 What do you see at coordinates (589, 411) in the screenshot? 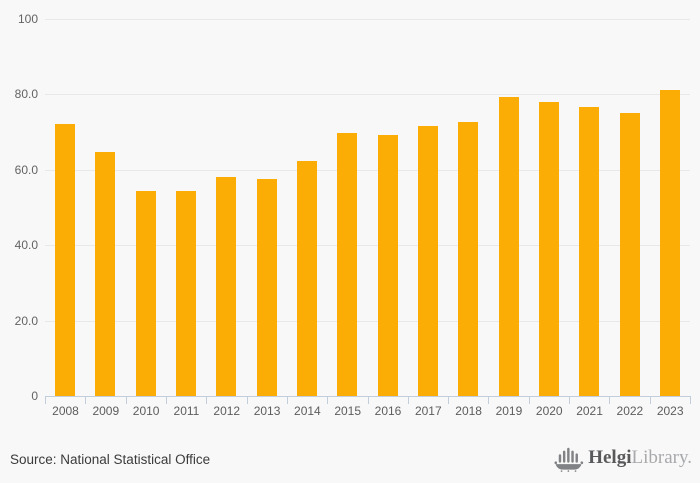
I see `x-tick-label-2021: 2021` at bounding box center [589, 411].